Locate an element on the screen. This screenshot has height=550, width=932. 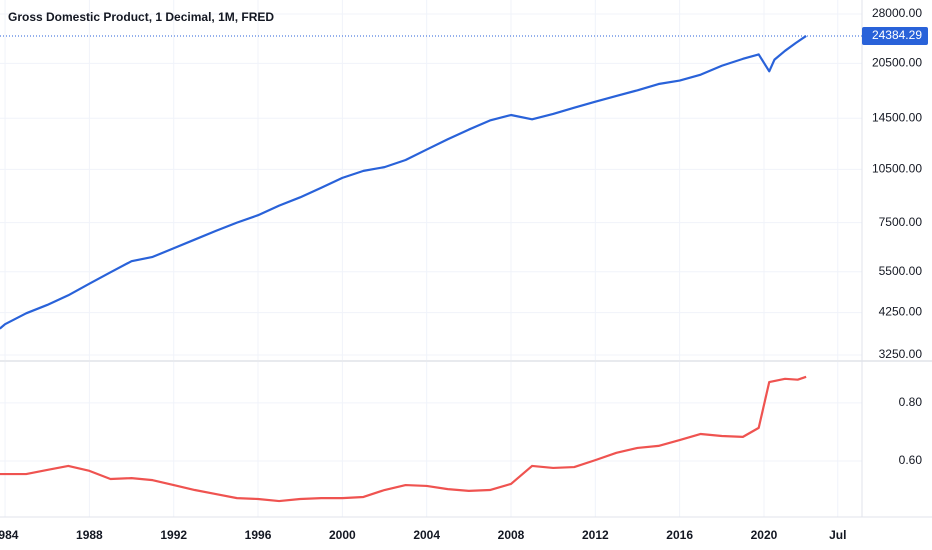
x-tick-label: 2020 is located at coordinates (764, 535).